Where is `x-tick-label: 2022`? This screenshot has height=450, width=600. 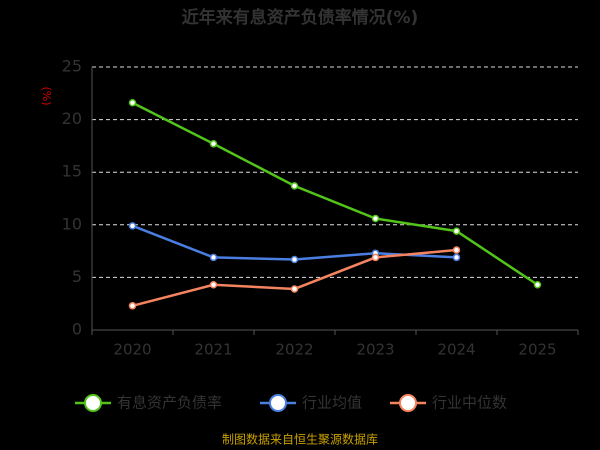
x-tick-label: 2022 is located at coordinates (294, 350).